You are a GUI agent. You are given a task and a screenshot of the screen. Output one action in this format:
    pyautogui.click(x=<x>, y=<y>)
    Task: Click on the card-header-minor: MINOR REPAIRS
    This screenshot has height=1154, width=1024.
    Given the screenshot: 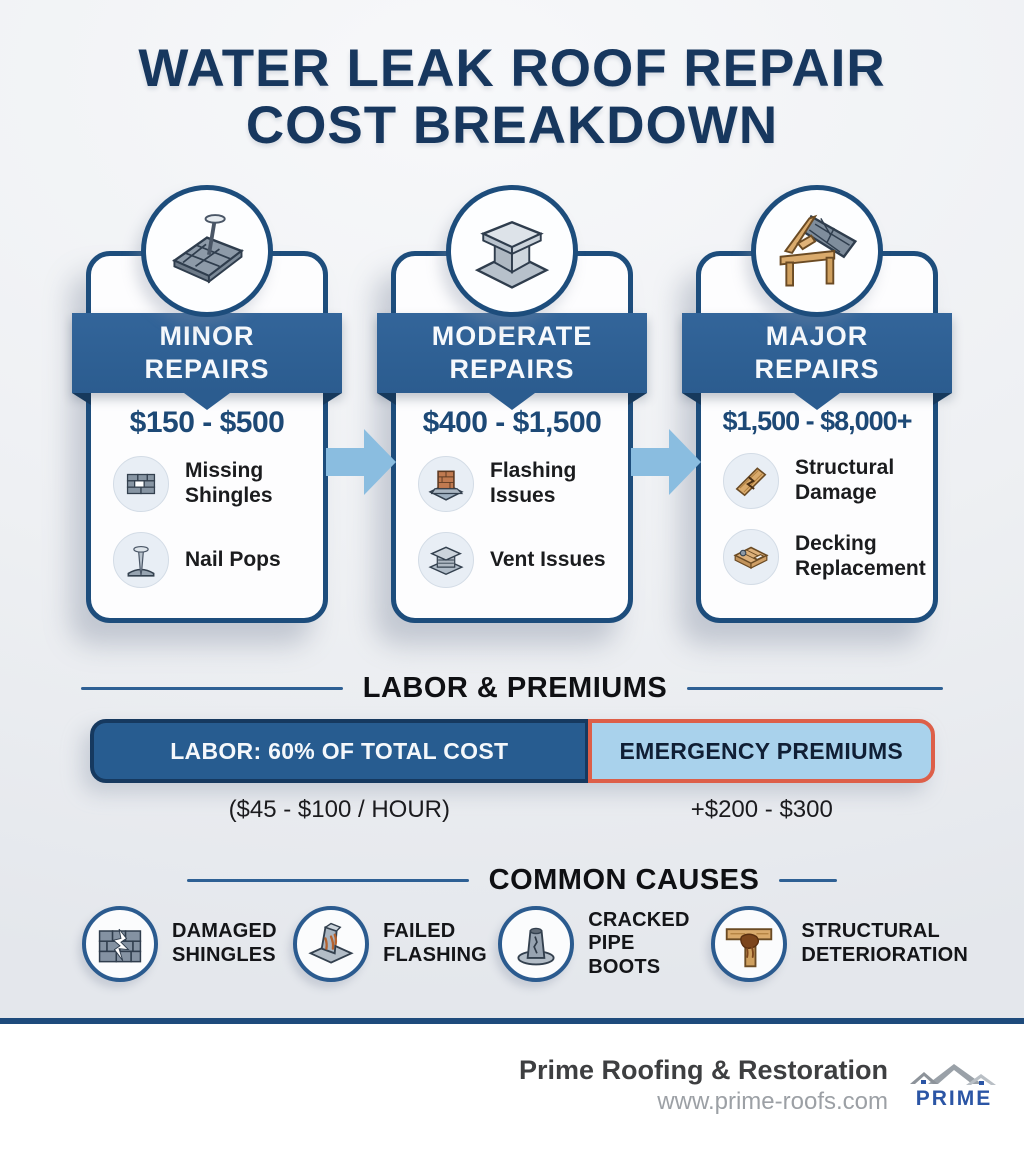 What is the action you would take?
    pyautogui.click(x=207, y=361)
    